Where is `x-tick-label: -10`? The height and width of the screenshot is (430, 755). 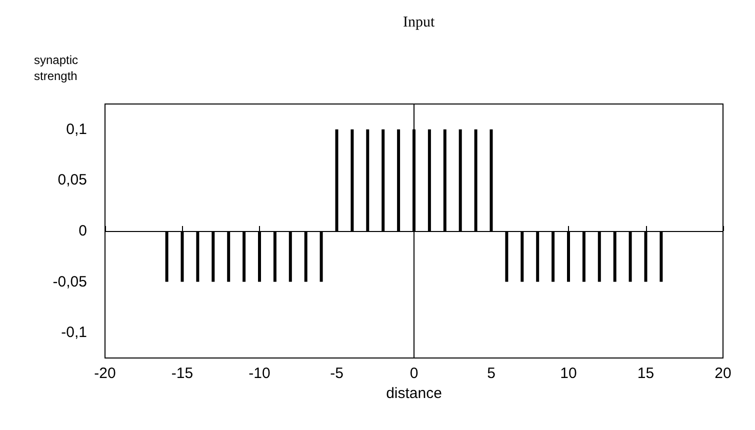
x-tick-label: -10 is located at coordinates (259, 373).